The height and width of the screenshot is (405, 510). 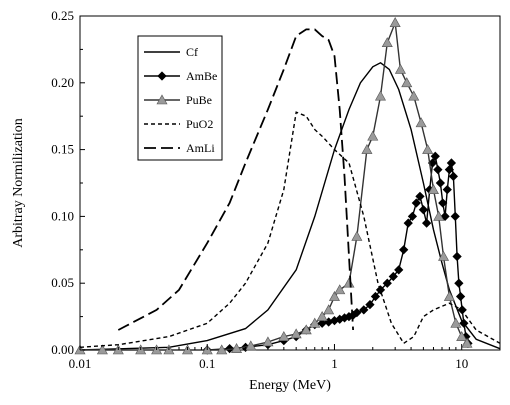 I want to click on y-tick-label: 0.20, so click(x=62, y=82).